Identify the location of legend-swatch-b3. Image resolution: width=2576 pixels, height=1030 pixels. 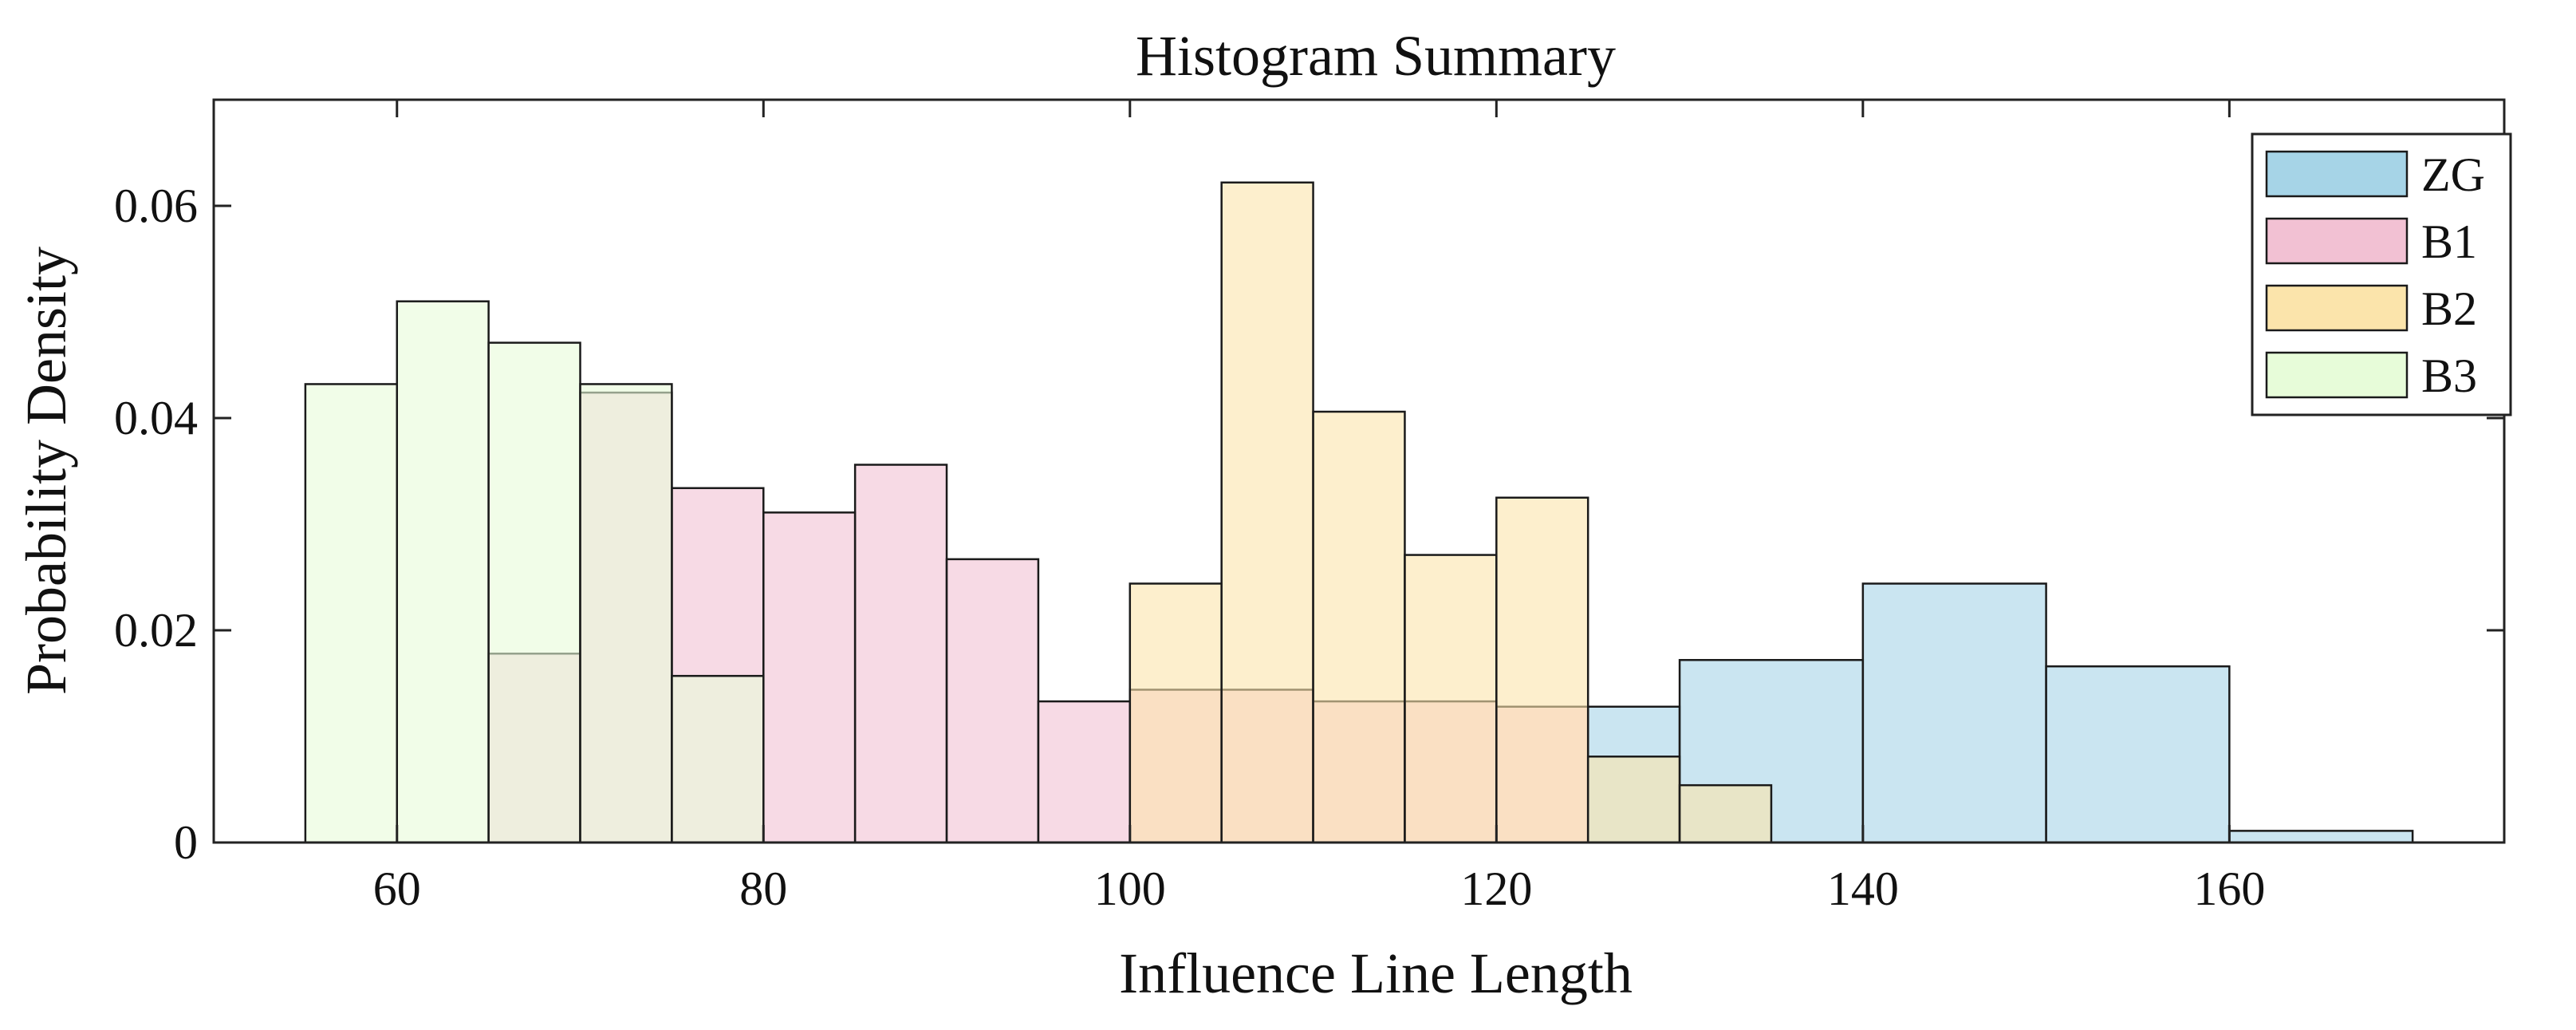
(2337, 375).